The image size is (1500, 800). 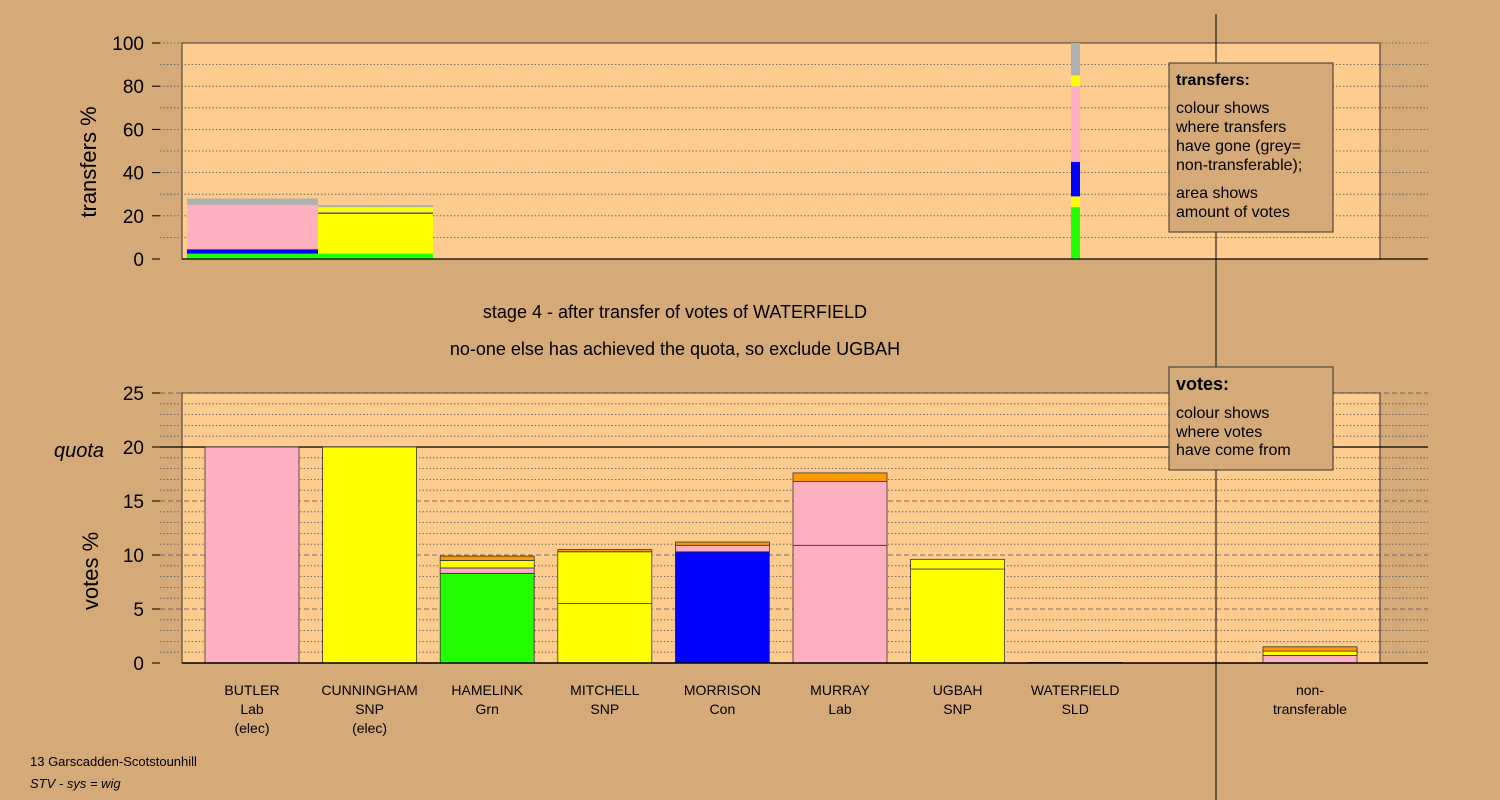 I want to click on transfers-legend-line: area shows, so click(x=1217, y=193).